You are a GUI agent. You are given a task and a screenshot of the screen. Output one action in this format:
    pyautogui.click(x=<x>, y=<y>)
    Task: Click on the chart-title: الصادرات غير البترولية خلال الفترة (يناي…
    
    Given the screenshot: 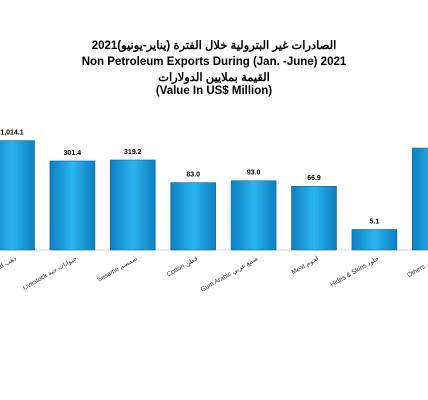 What is the action you would take?
    pyautogui.click(x=214, y=46)
    